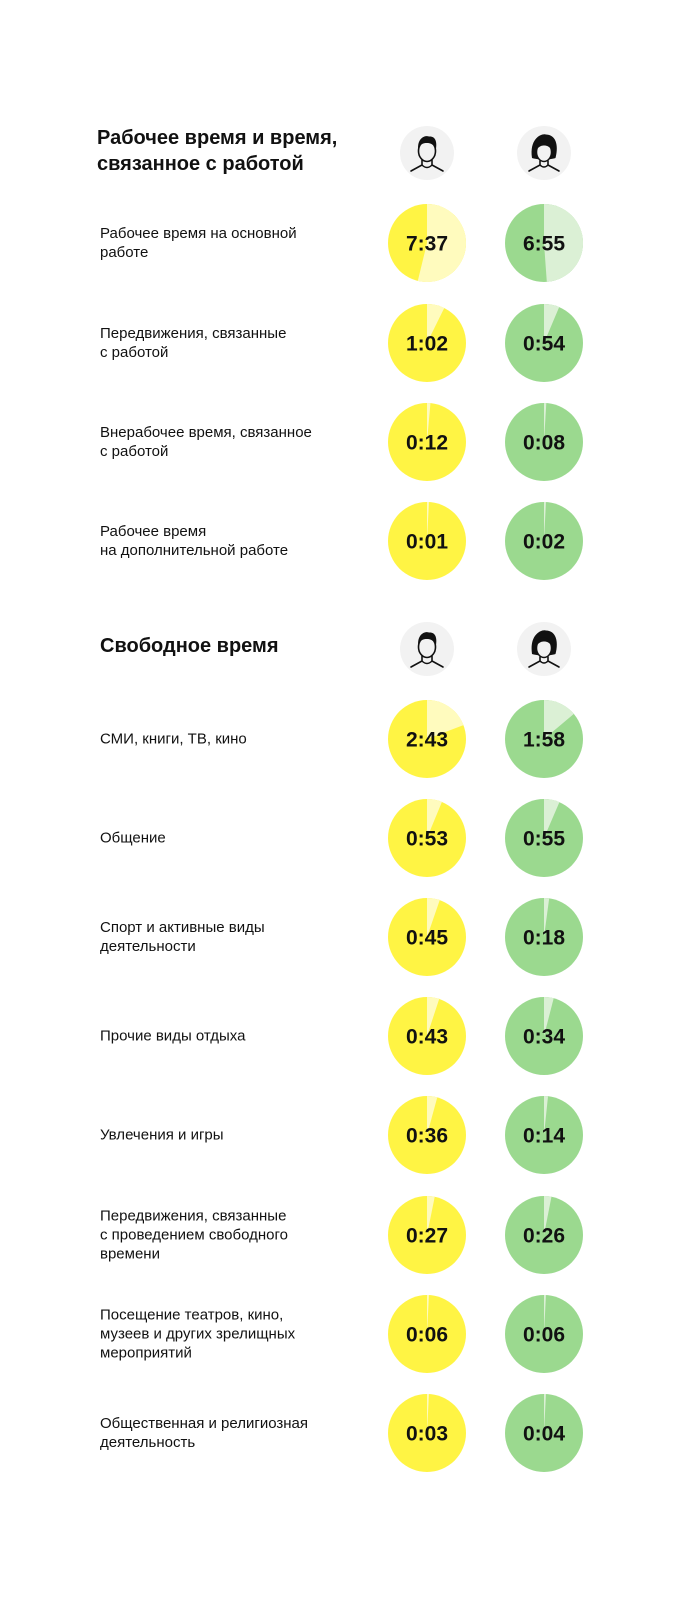 This screenshot has width=700, height=1610. I want to click on pie-women: 0:02, so click(545, 542).